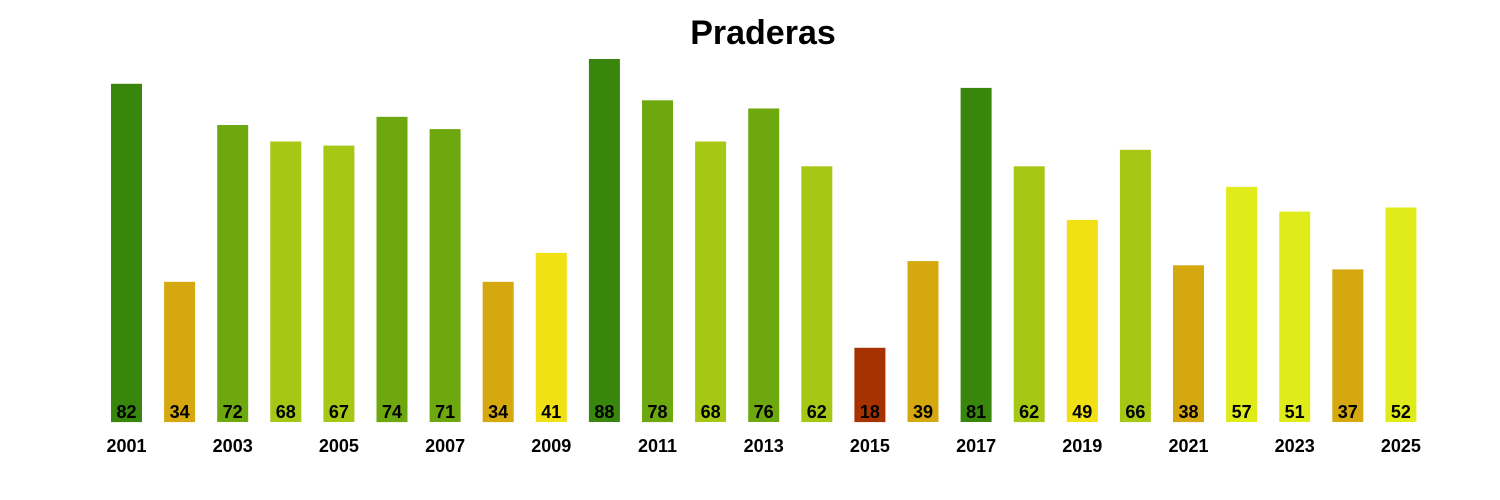 Image resolution: width=1500 pixels, height=500 pixels. What do you see at coordinates (657, 446) in the screenshot?
I see `x-tick-label-2011: 2011` at bounding box center [657, 446].